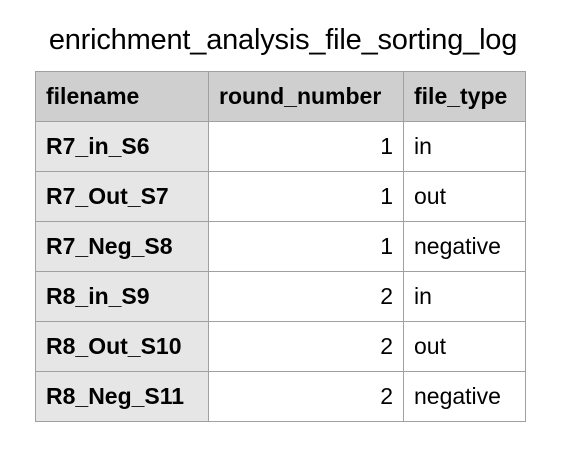 The image size is (566, 460). I want to click on column-header-filename: filename, so click(122, 96).